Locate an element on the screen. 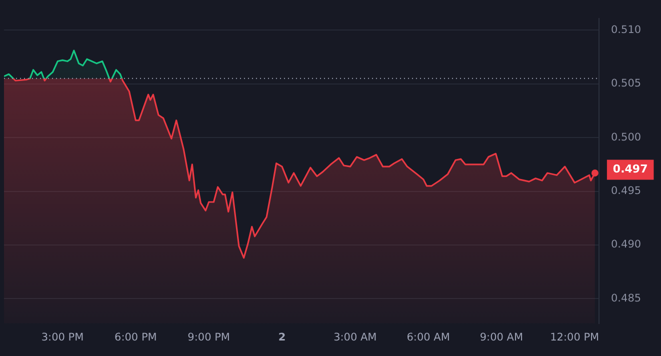 This screenshot has height=356, width=661. x-tick-label: 3:00 AM is located at coordinates (355, 337).